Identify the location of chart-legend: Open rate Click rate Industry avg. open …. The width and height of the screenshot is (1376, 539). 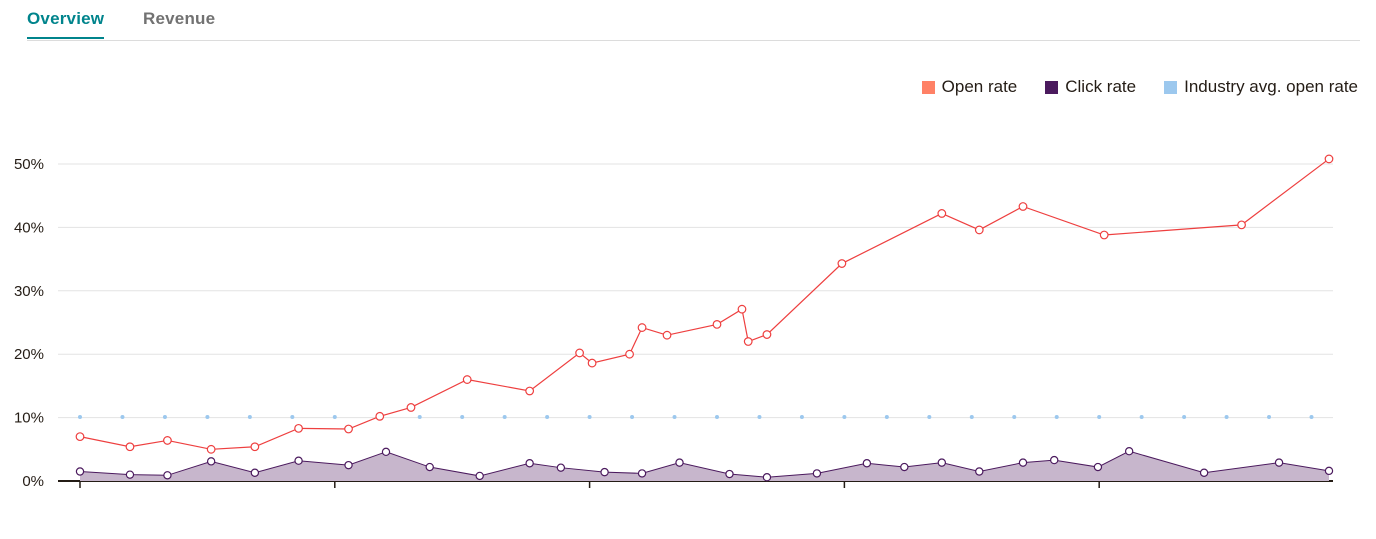
(1139, 87).